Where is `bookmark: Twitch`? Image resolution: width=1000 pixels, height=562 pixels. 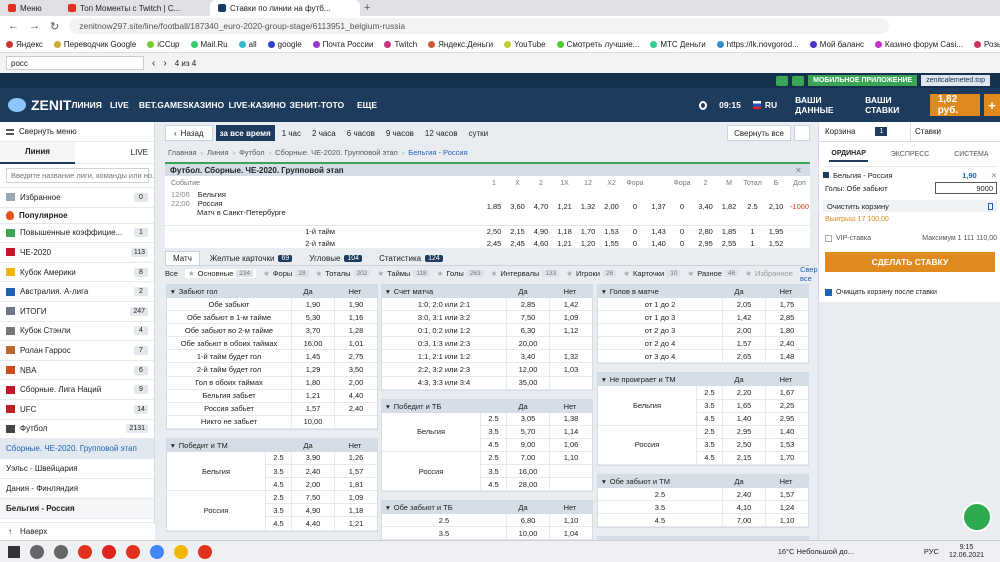
bookmark: Twitch is located at coordinates (400, 44).